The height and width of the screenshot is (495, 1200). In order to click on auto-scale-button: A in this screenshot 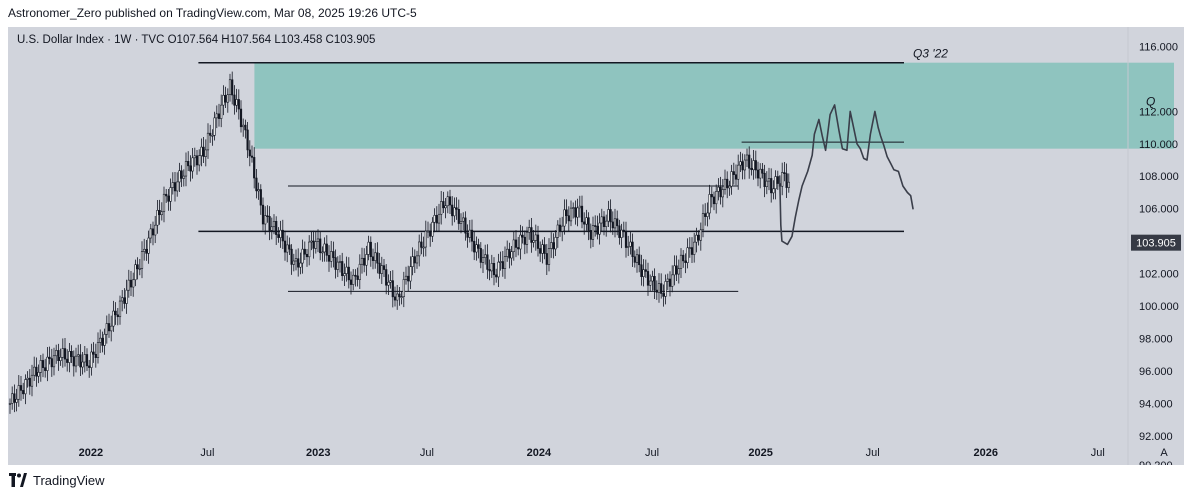, I will do `click(1164, 452)`.